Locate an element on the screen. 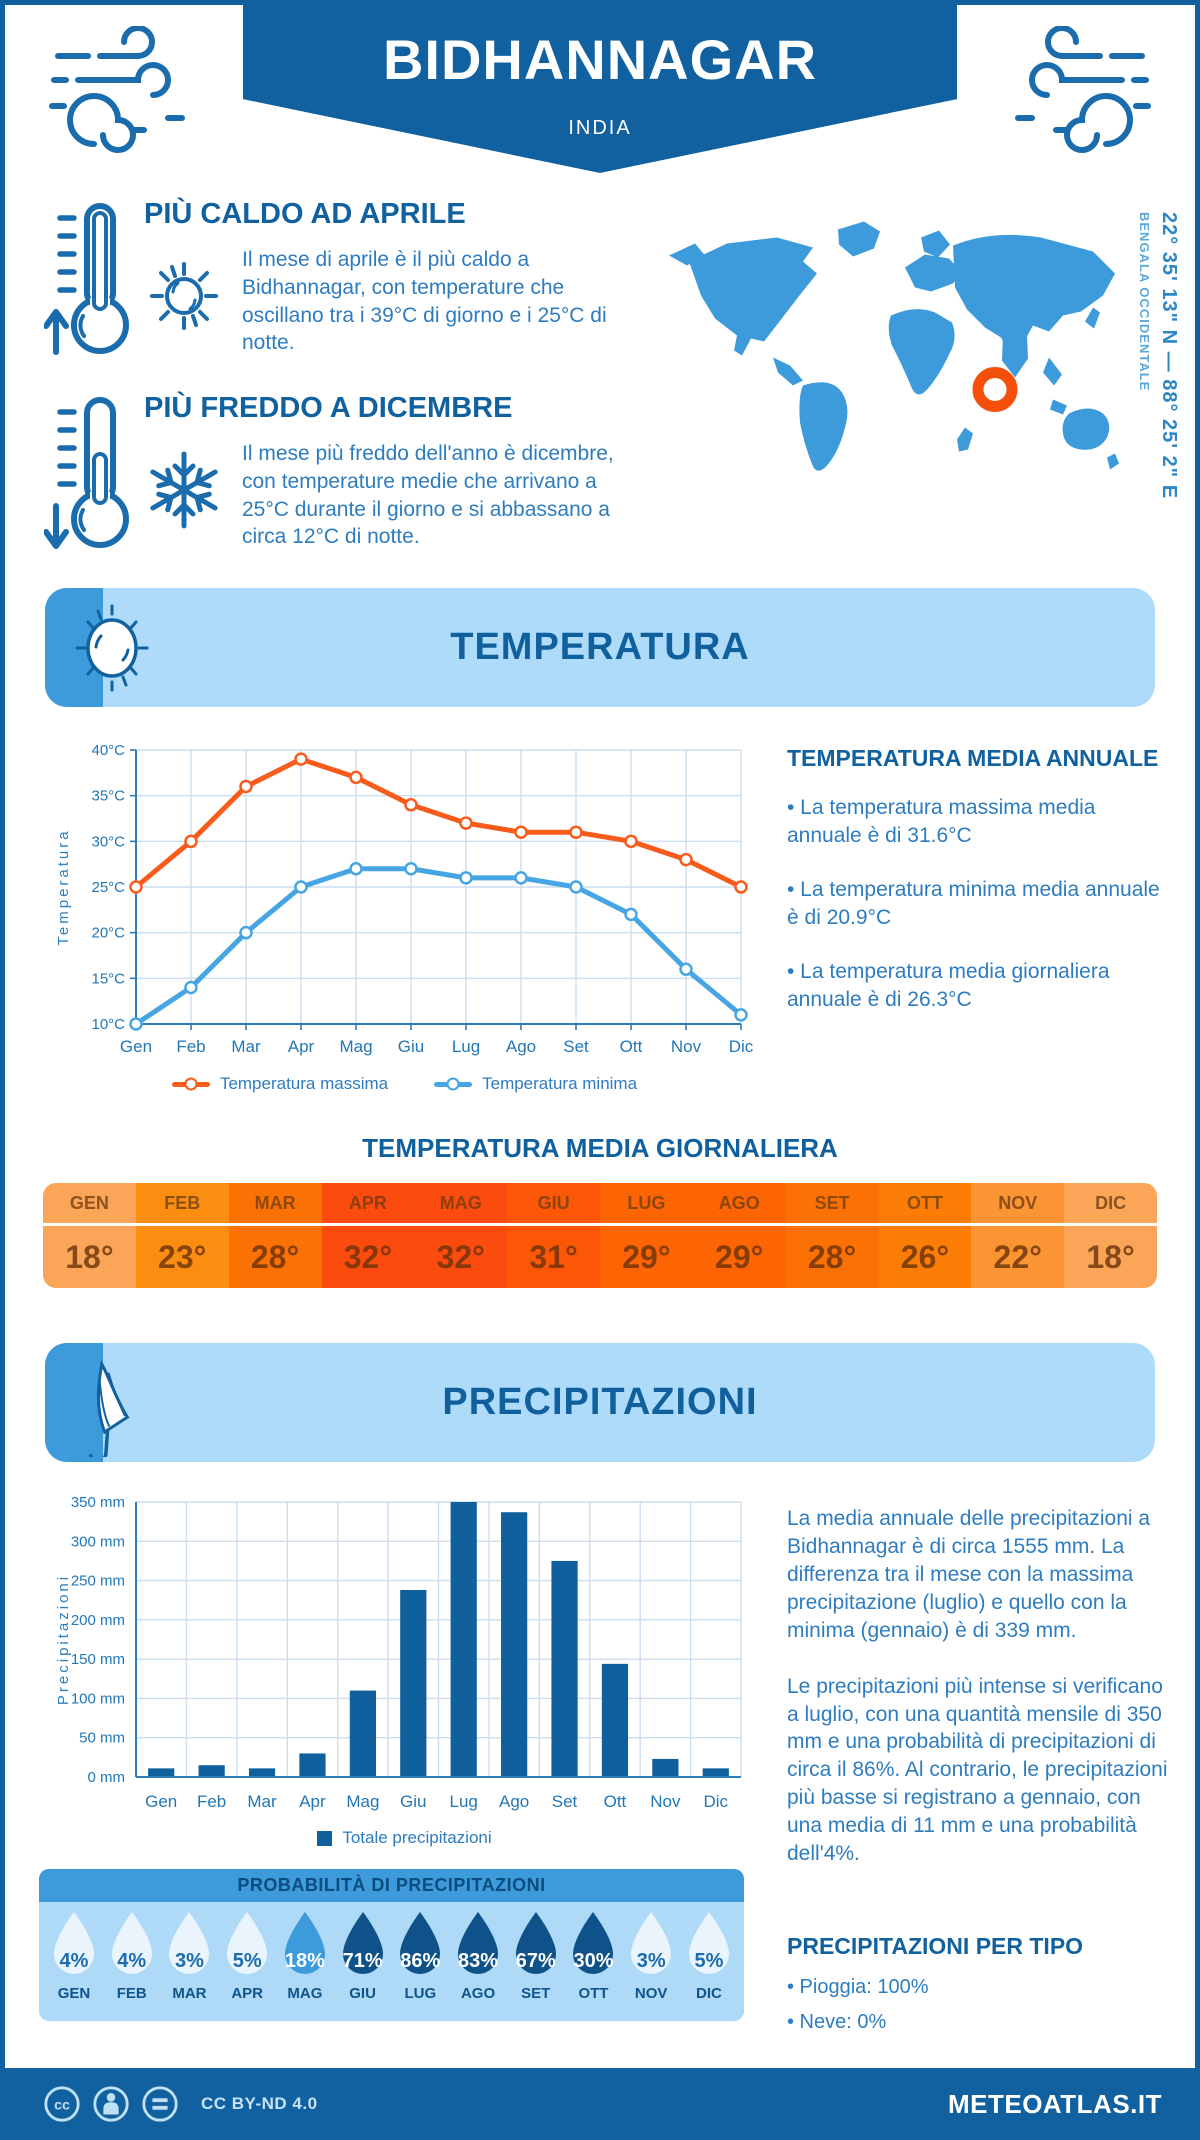 The height and width of the screenshot is (2140, 1200). precipitation-section-title: PRECIPITAZIONI is located at coordinates (600, 1402).